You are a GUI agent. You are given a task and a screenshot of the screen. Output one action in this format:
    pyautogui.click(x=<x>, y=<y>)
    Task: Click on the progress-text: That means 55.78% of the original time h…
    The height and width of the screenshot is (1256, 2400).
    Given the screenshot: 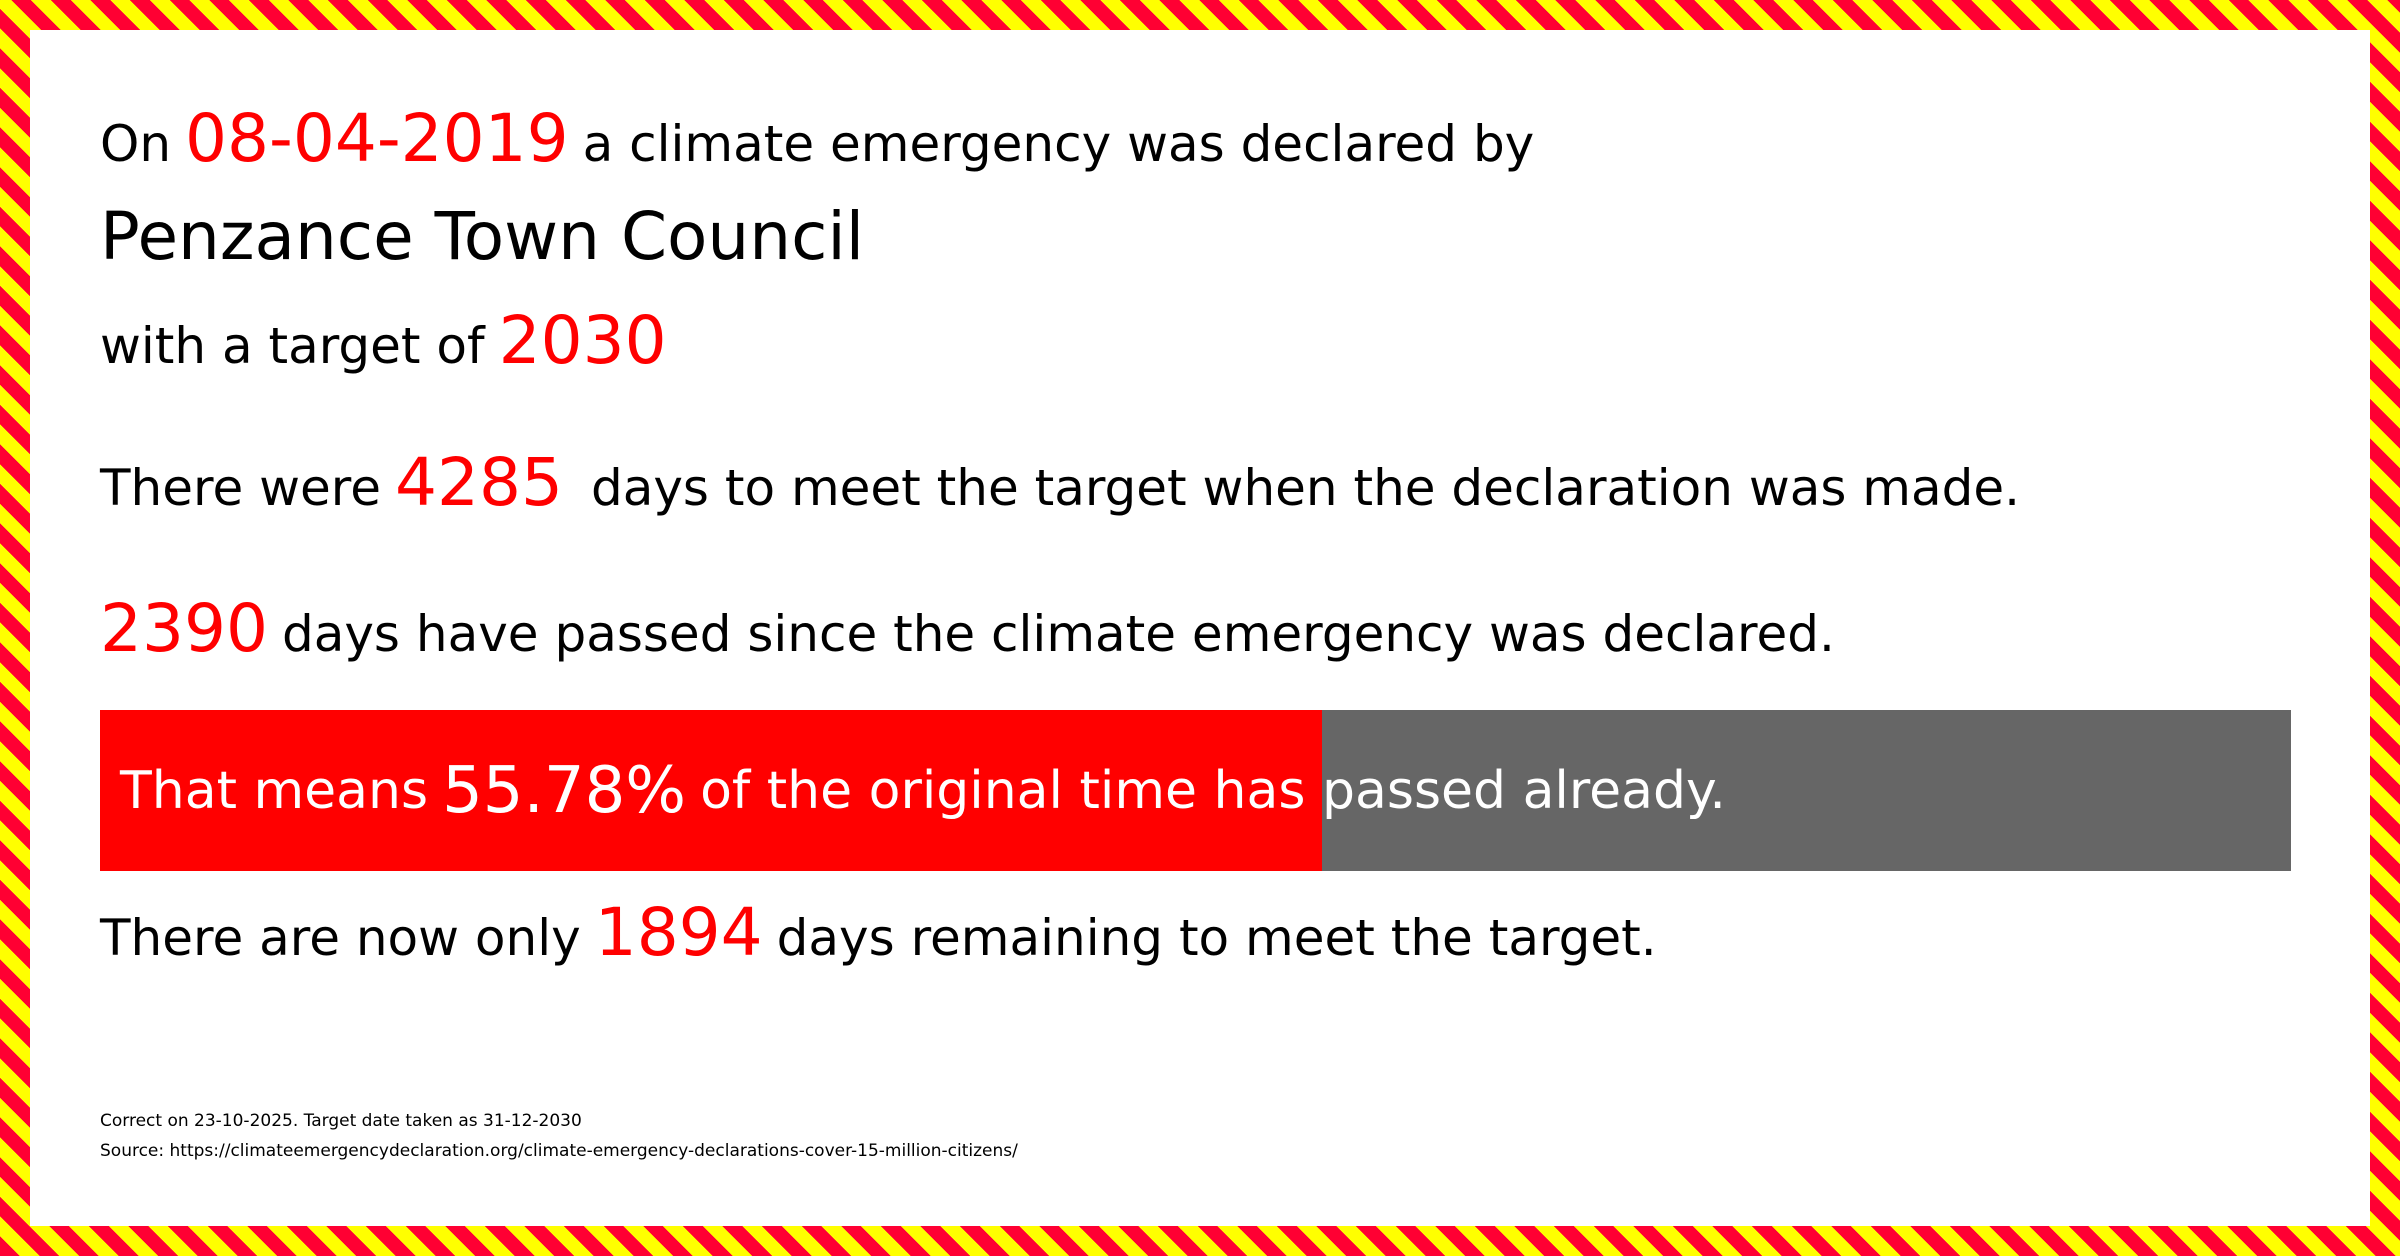 What is the action you would take?
    pyautogui.click(x=923, y=790)
    